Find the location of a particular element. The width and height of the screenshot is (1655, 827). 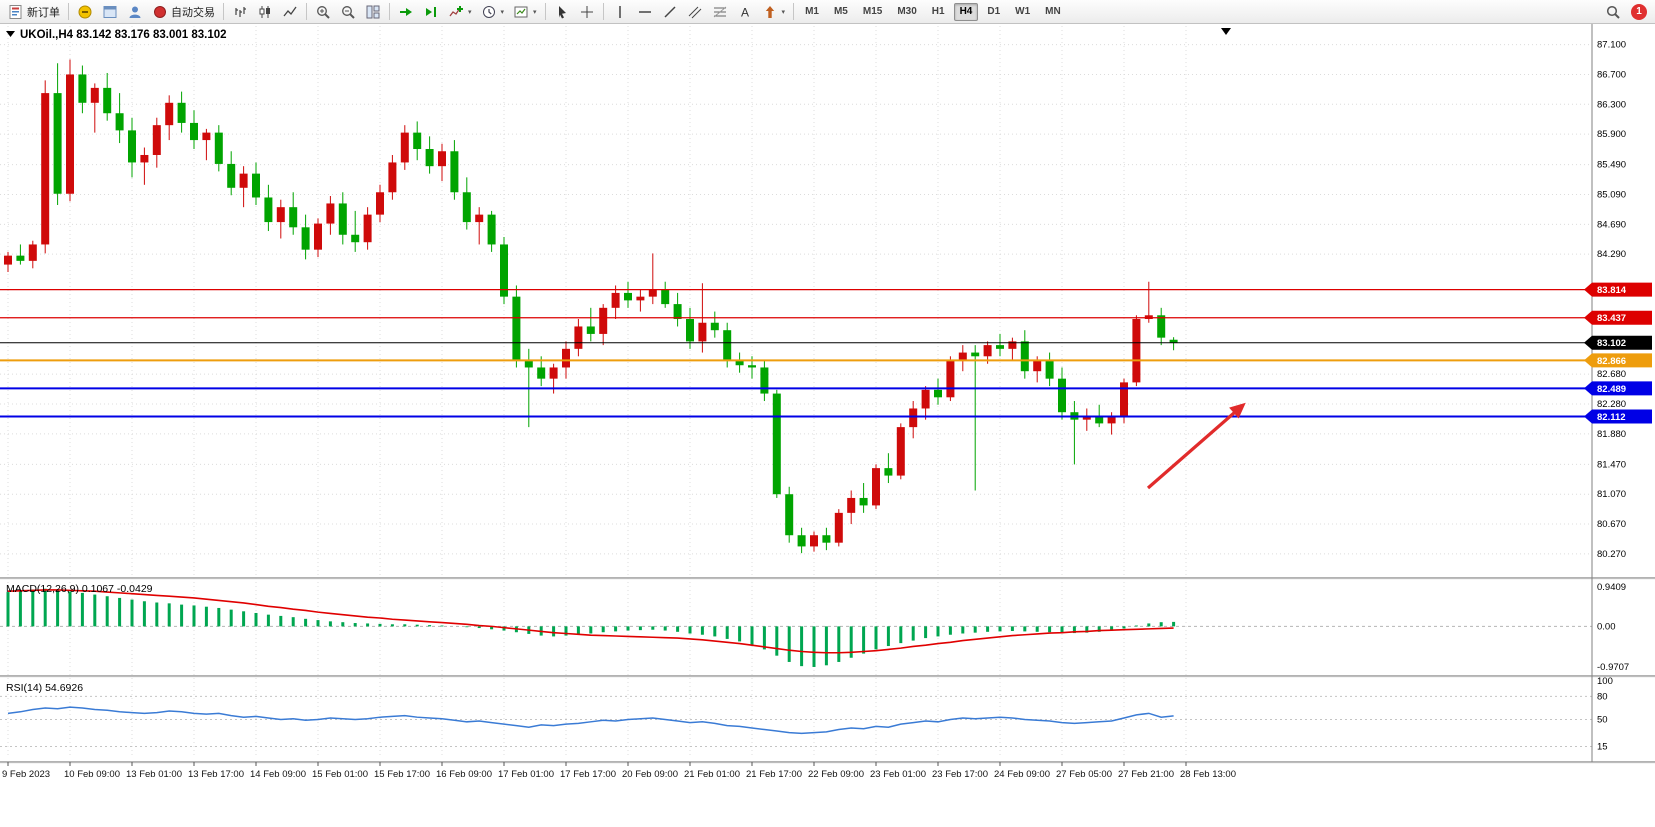

equidistant-channel-button is located at coordinates (695, 12).